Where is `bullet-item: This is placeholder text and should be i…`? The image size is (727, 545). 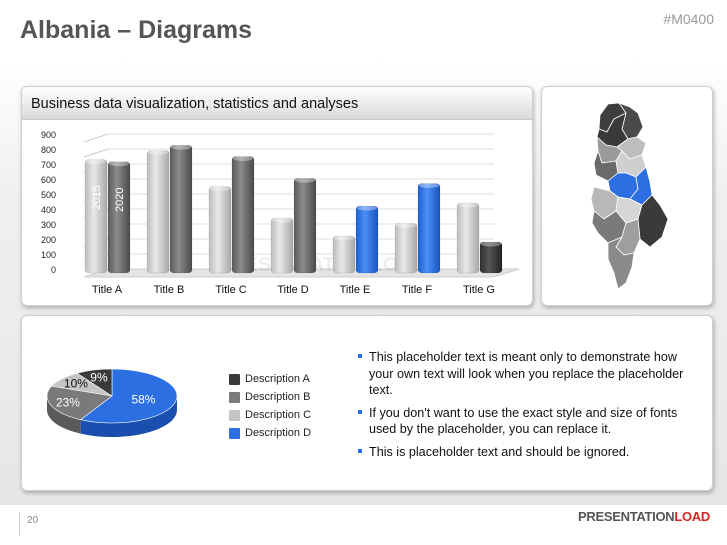 bullet-item: This is placeholder text and should be i… is located at coordinates (528, 452).